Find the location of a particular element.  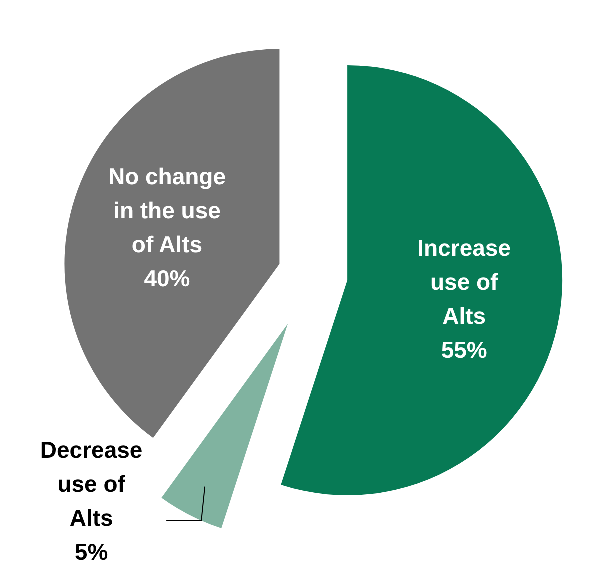

data-label: 55% is located at coordinates (464, 349).